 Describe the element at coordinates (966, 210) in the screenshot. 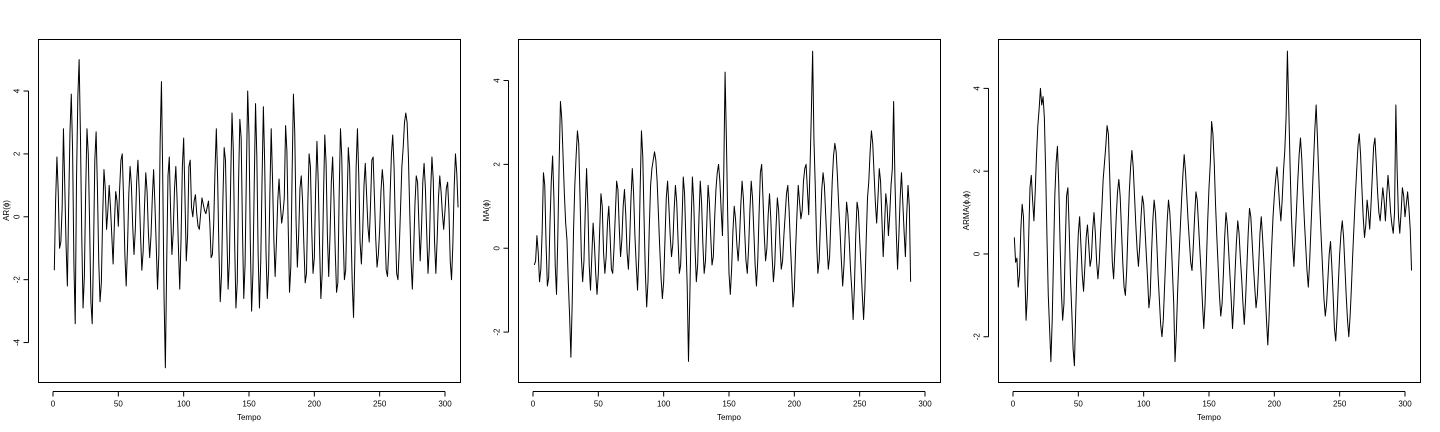

I see `y-axis-label: ARMA(ɸ,ɸ)` at that location.